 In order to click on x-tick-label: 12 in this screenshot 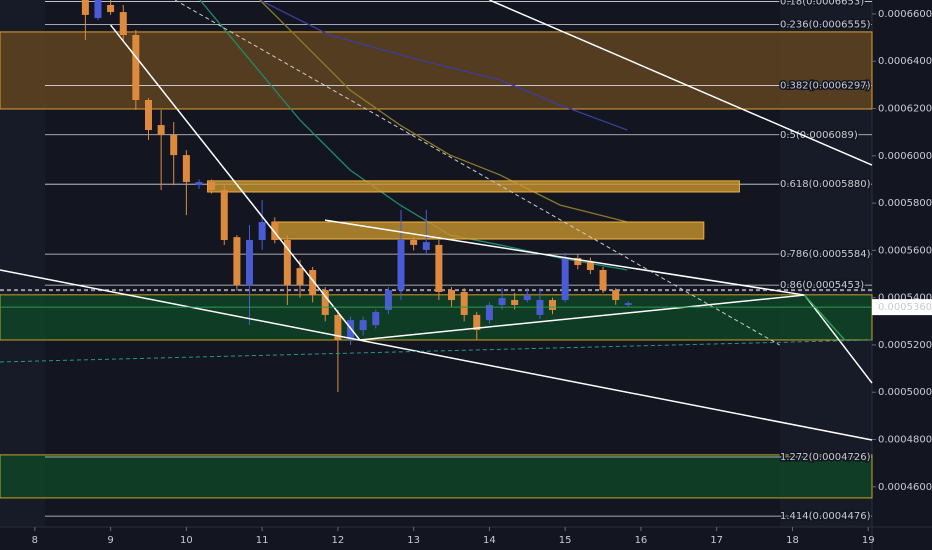, I will do `click(338, 540)`.